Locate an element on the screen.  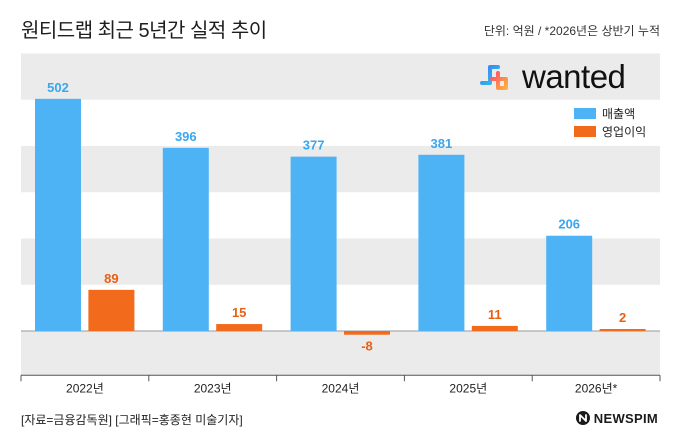
data-label-operating-profit: 15 is located at coordinates (239, 312).